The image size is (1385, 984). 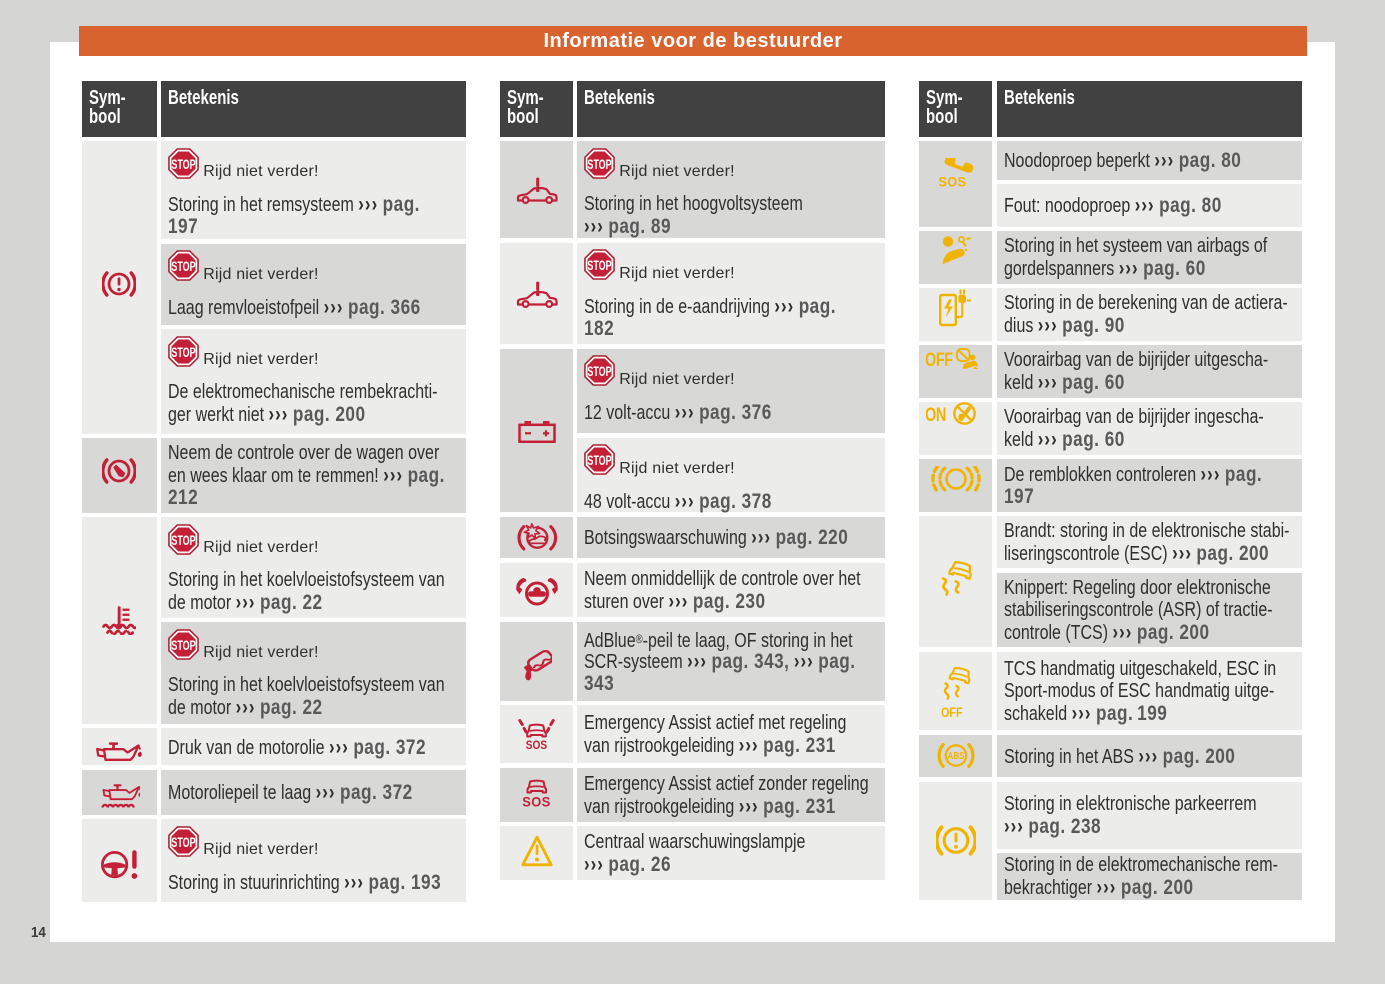 What do you see at coordinates (936, 414) in the screenshot?
I see `svg-text: ON` at bounding box center [936, 414].